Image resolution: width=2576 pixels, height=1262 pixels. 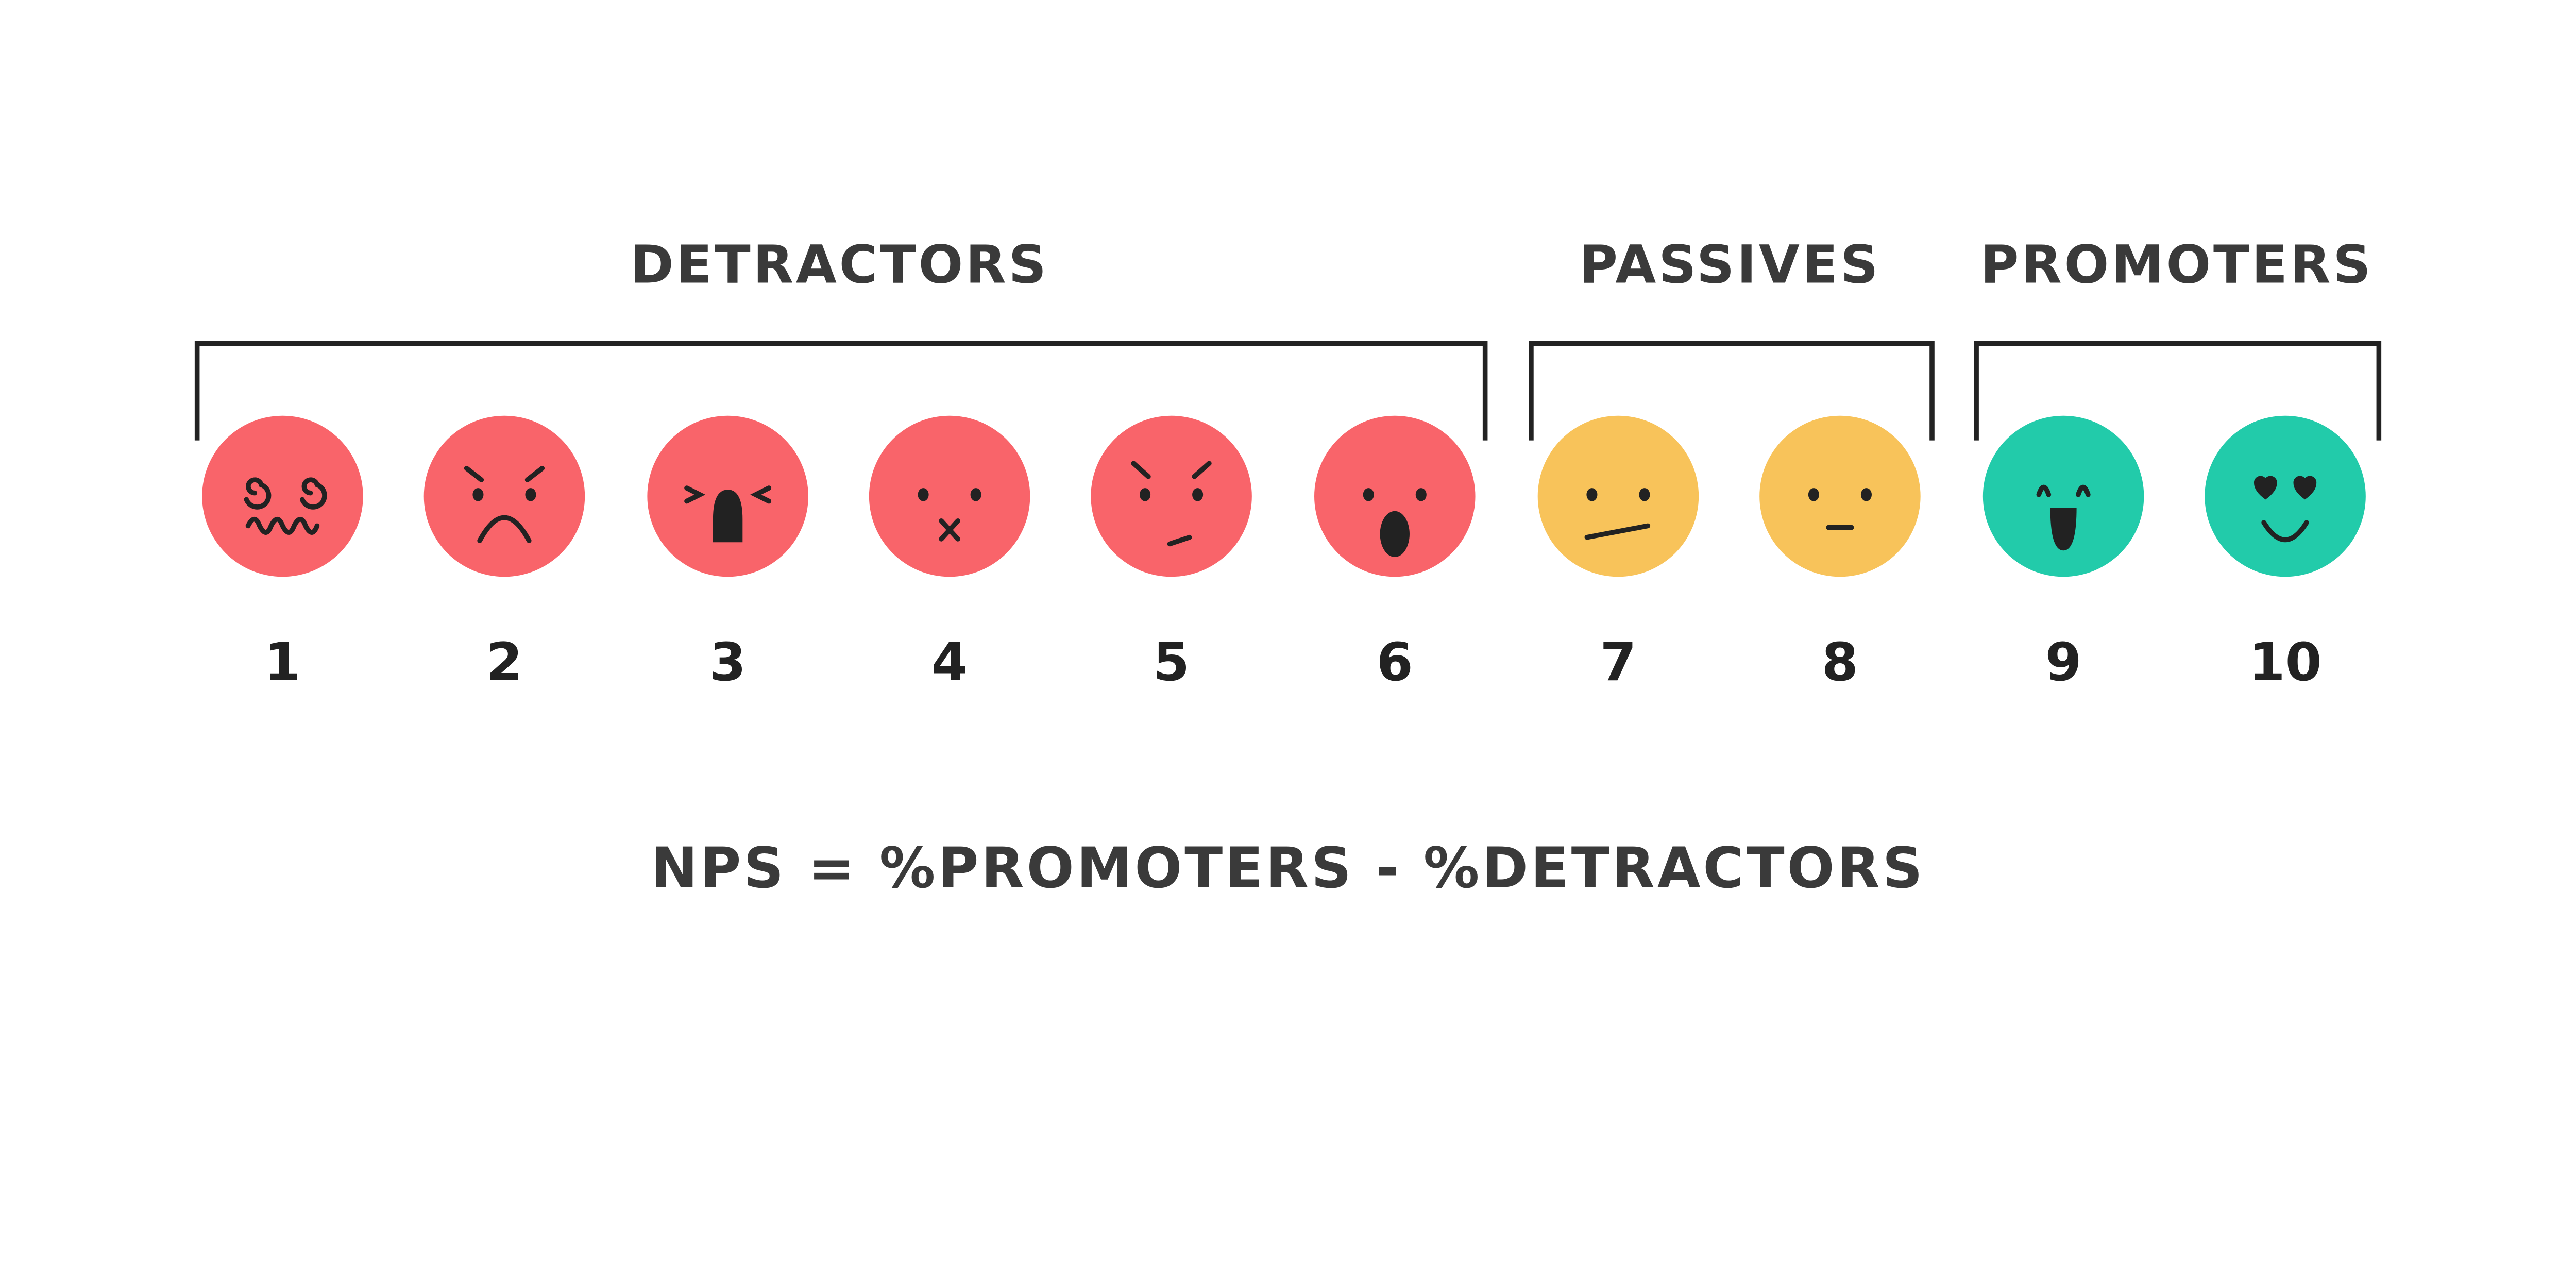 What do you see at coordinates (1618, 662) in the screenshot?
I see `score-7: 7` at bounding box center [1618, 662].